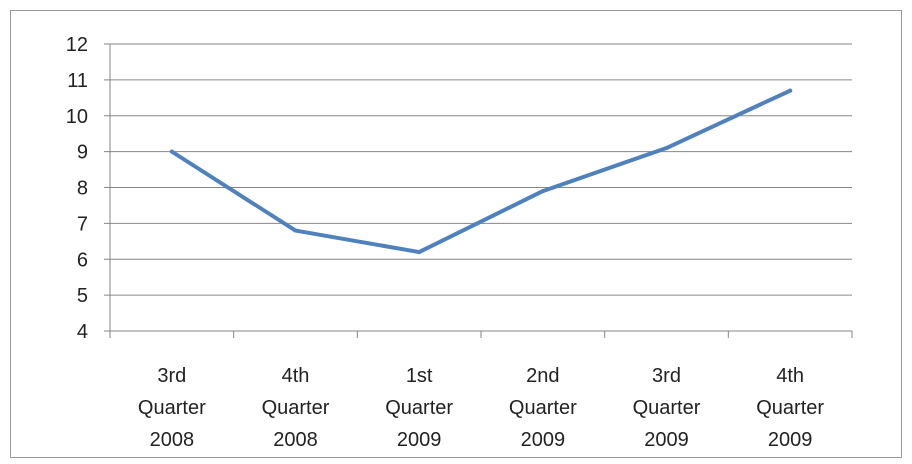 The height and width of the screenshot is (464, 912). I want to click on y-tick-label: 6, so click(82, 260).